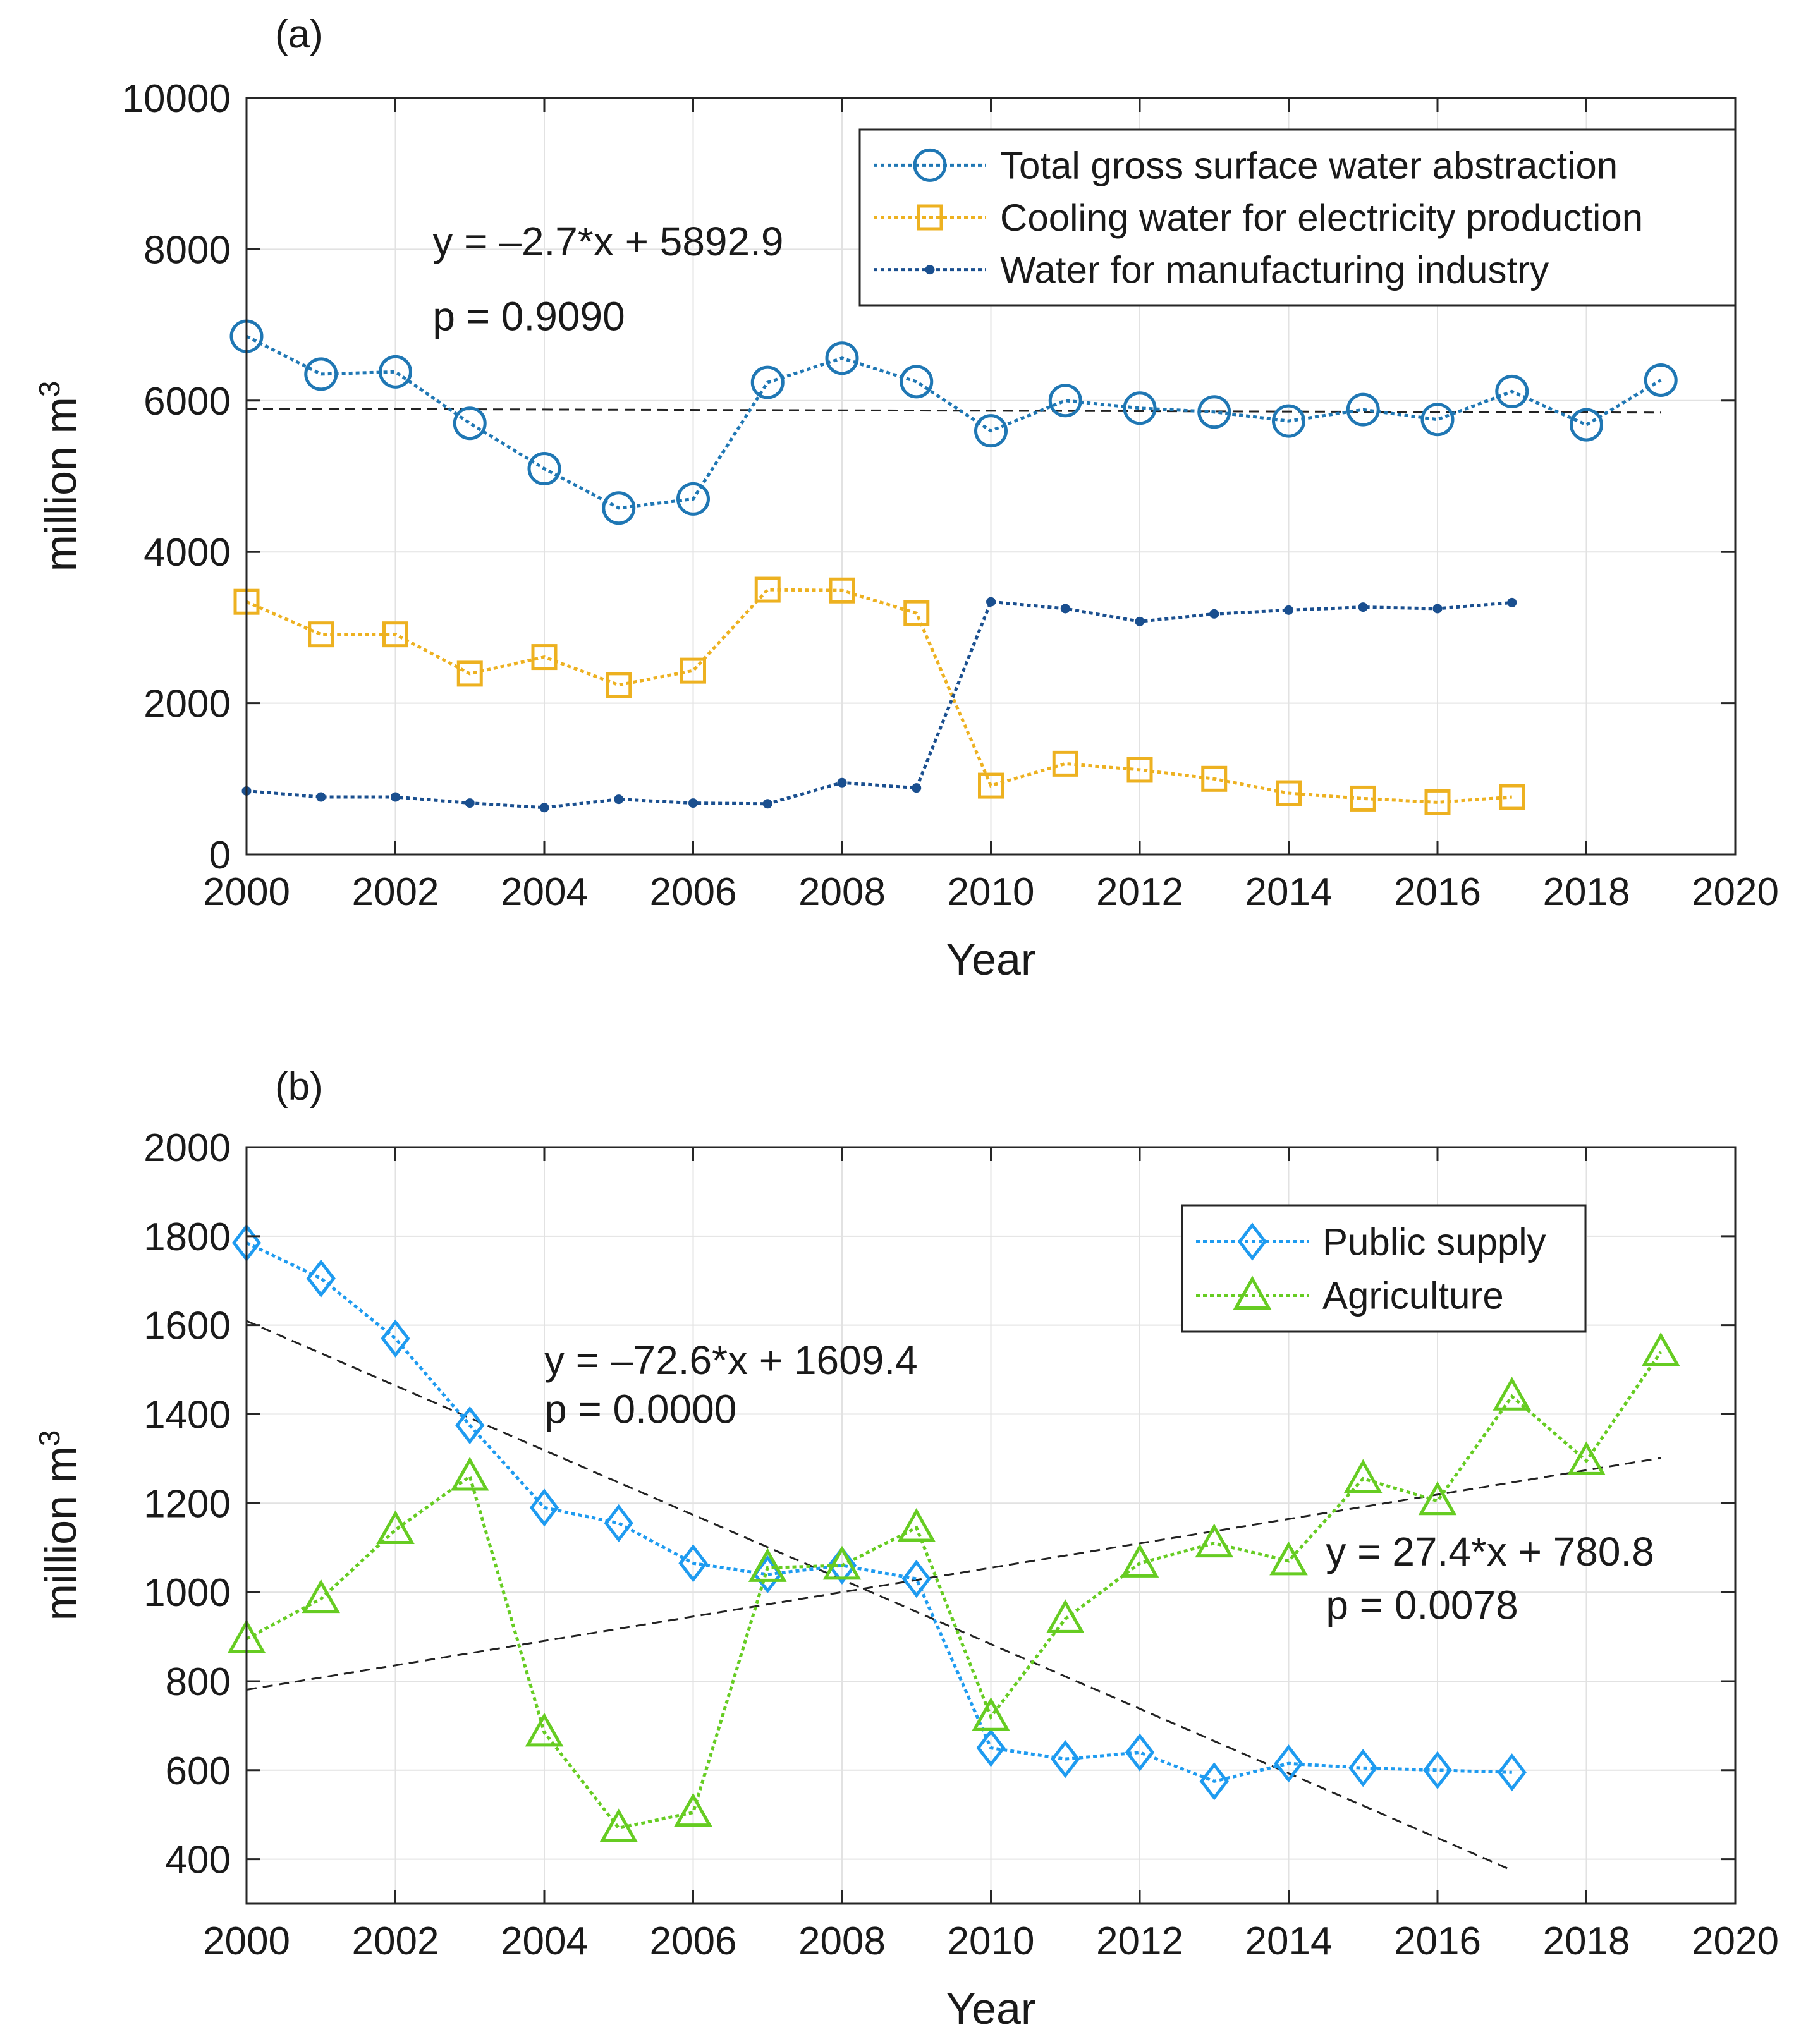 The width and height of the screenshot is (1801, 2044). I want to click on legend-box, so click(1298, 218).